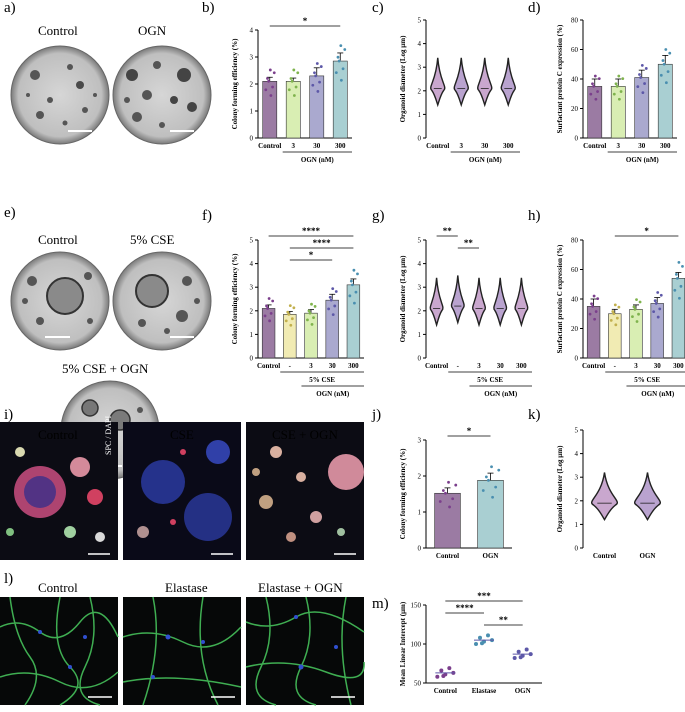 This screenshot has width=685, height=712. What do you see at coordinates (647, 497) in the screenshot?
I see `violin` at bounding box center [647, 497].